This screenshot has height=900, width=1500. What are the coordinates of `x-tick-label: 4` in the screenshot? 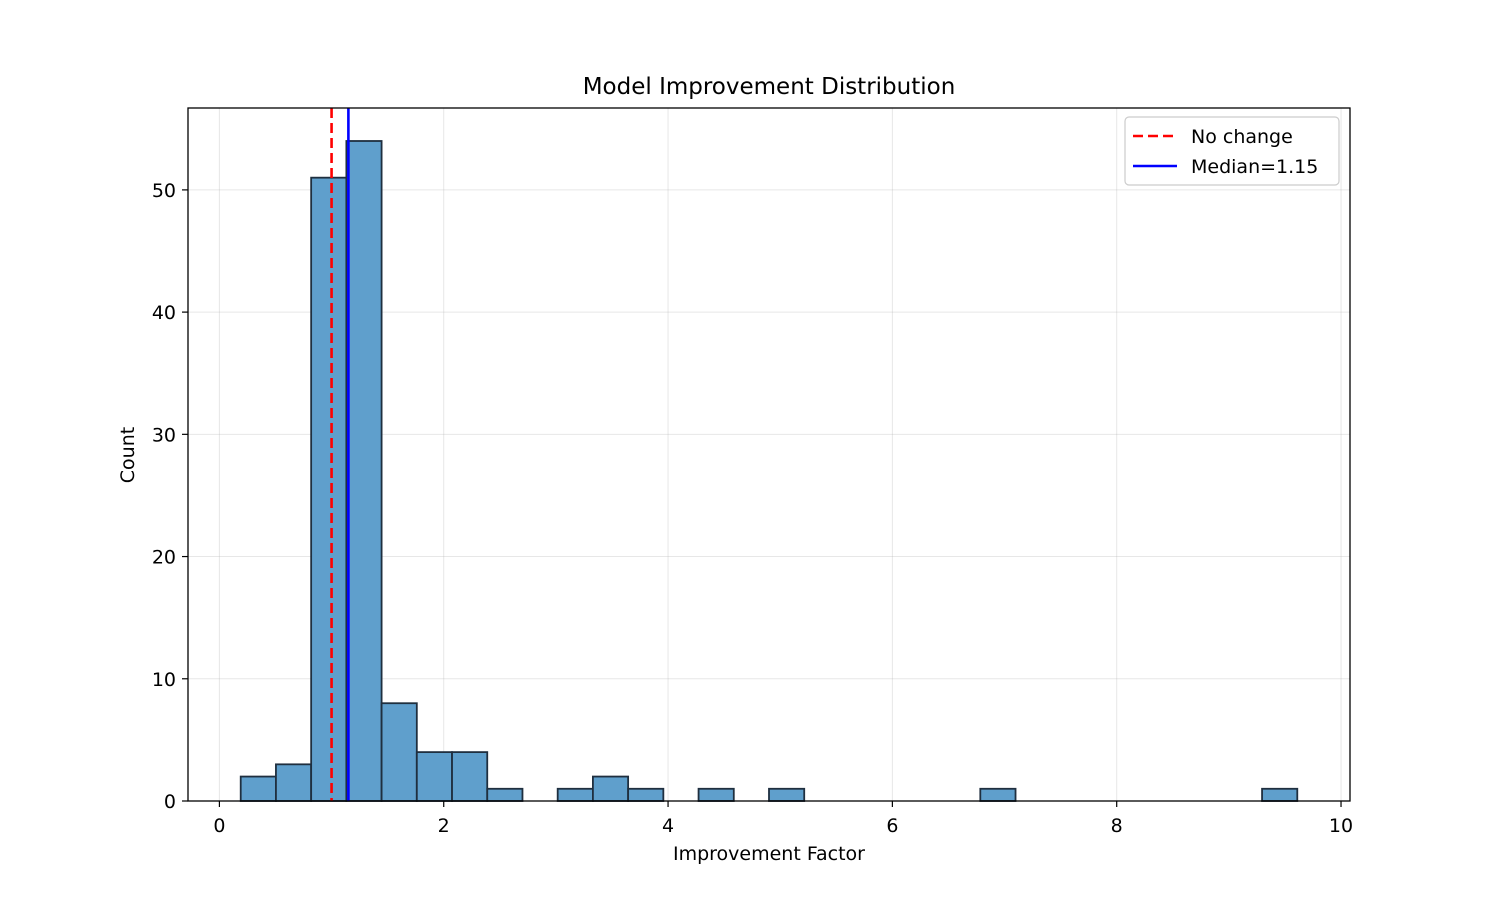 It's located at (668, 826).